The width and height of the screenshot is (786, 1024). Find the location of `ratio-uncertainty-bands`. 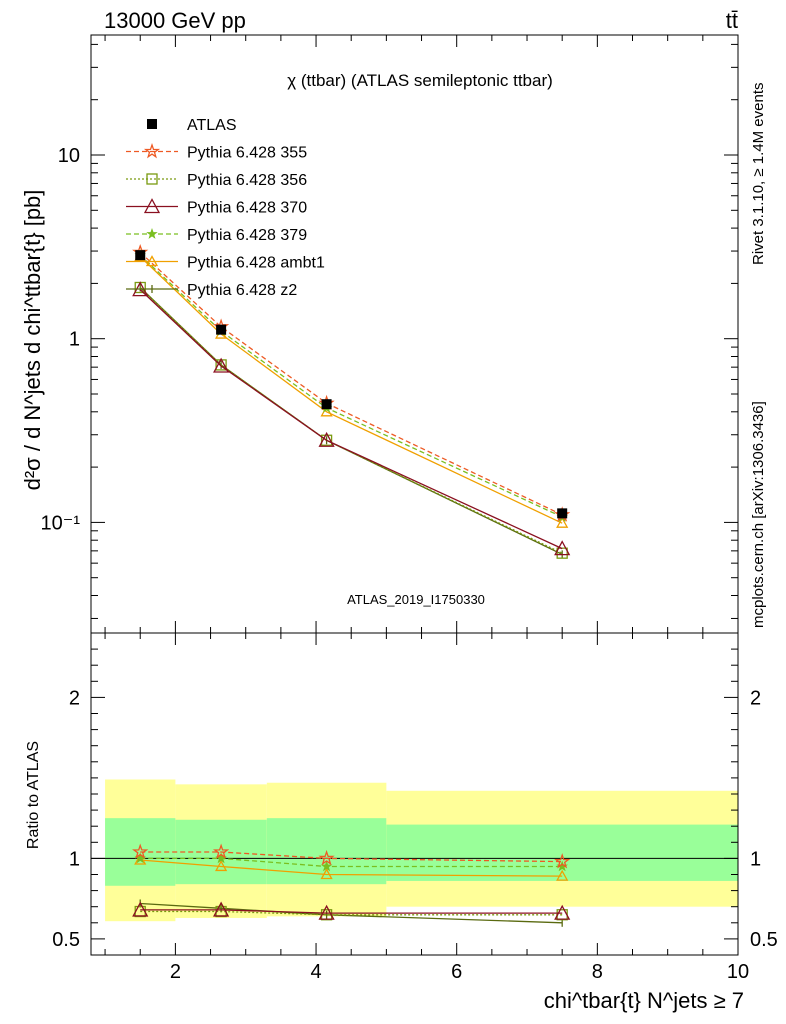

ratio-uncertainty-bands is located at coordinates (421, 850).